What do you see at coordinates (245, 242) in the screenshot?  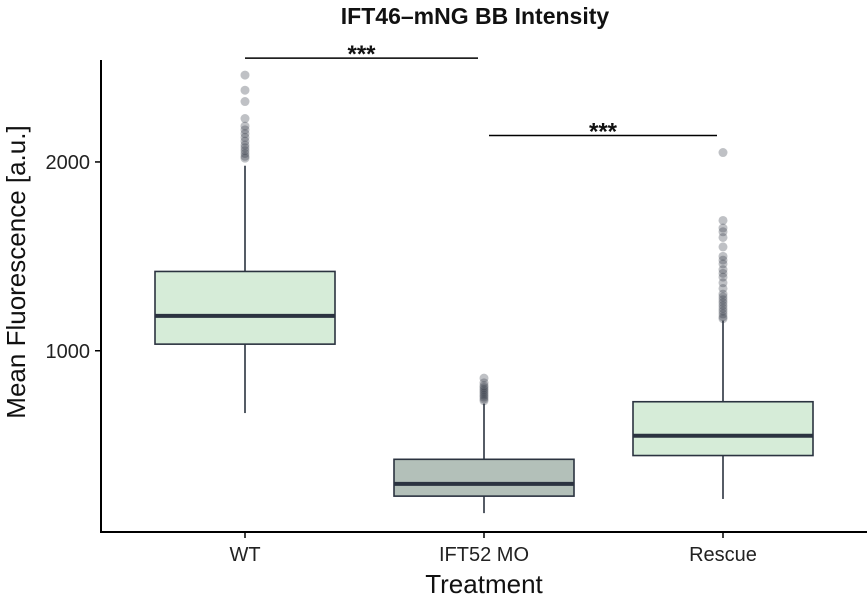 I see `box-group-wt` at bounding box center [245, 242].